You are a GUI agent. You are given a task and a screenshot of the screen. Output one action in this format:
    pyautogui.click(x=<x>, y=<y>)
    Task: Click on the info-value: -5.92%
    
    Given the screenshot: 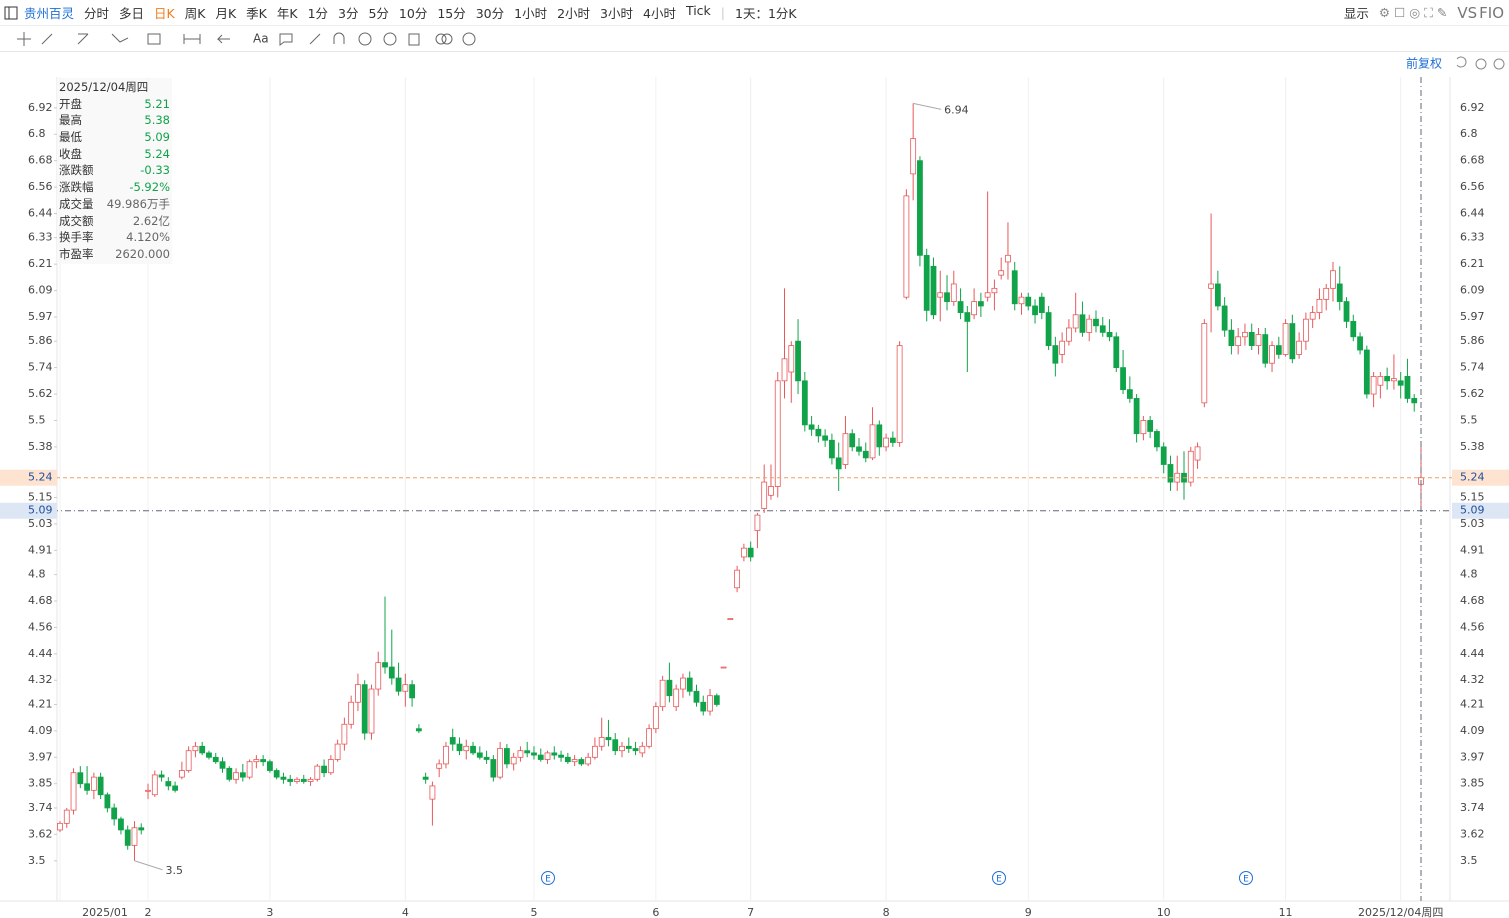 What is the action you would take?
    pyautogui.click(x=149, y=187)
    